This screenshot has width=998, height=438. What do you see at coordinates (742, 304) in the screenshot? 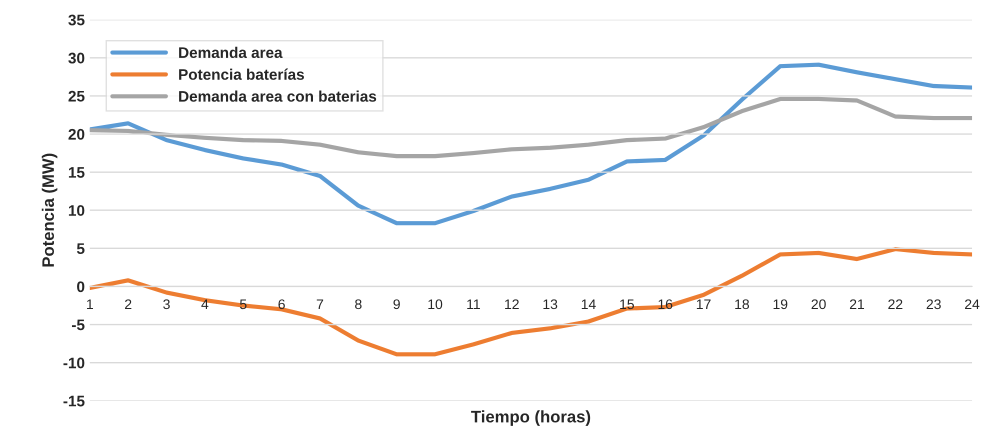
I see `x-tick-label: 18` at bounding box center [742, 304].